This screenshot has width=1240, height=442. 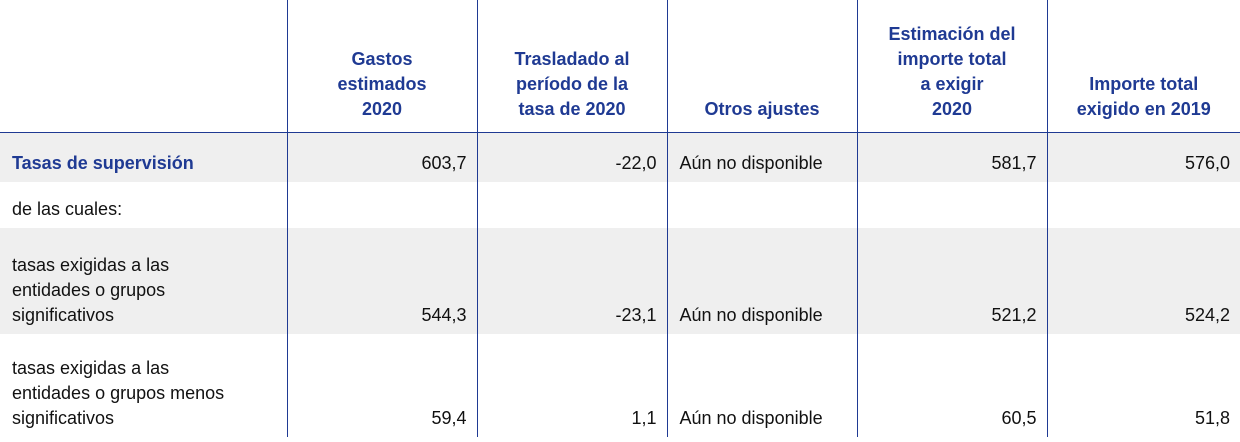 What do you see at coordinates (571, 385) in the screenshot?
I see `cell: 1,1` at bounding box center [571, 385].